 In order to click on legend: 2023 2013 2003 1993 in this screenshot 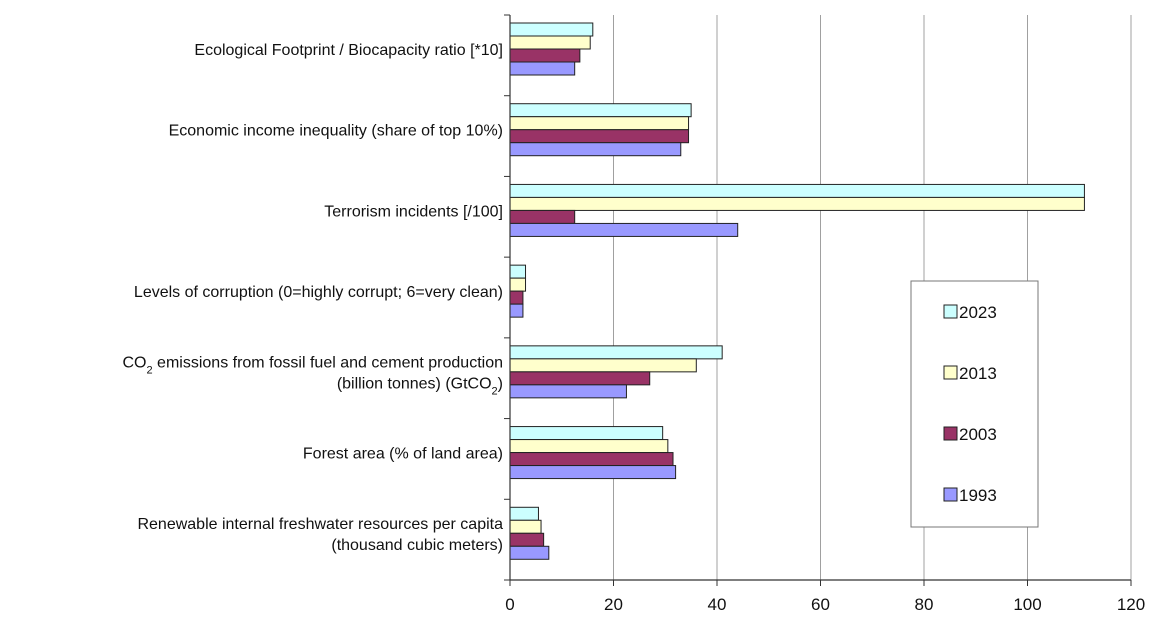, I will do `click(974, 404)`.